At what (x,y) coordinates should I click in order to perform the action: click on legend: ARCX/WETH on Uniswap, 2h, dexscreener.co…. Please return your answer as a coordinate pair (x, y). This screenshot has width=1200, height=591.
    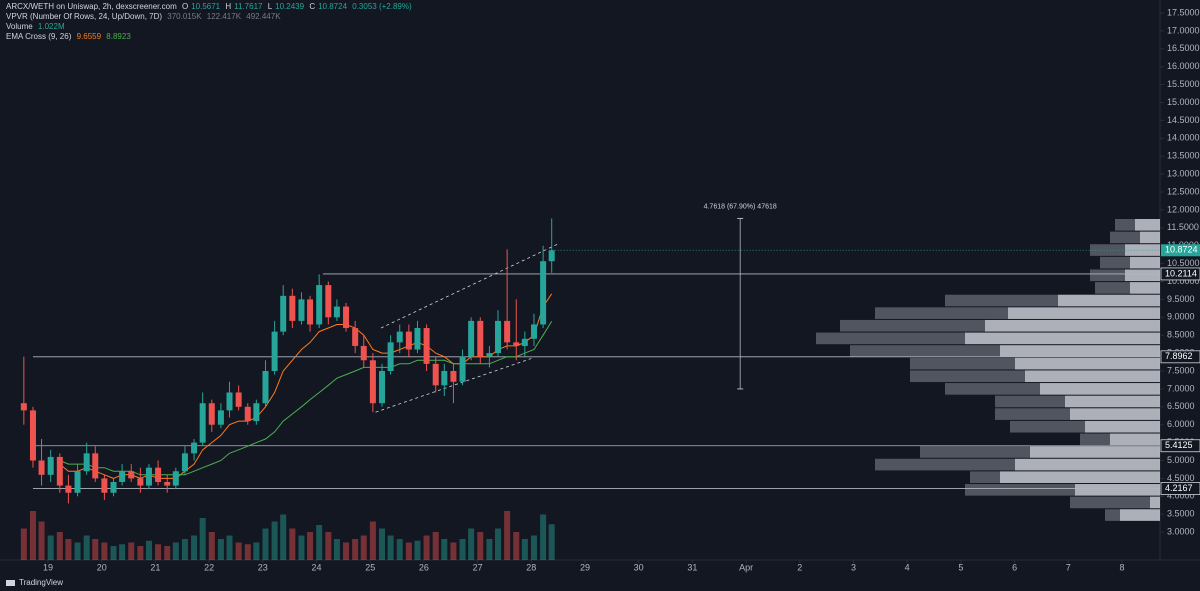
    Looking at the image, I should click on (210, 22).